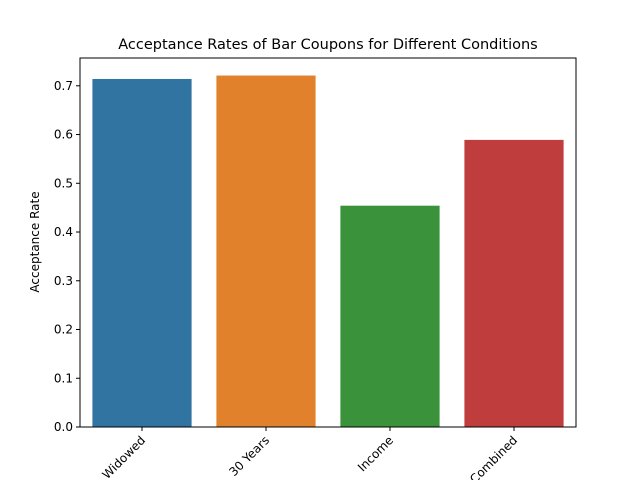  I want to click on x-tick-label-3: Combined, so click(493, 456).